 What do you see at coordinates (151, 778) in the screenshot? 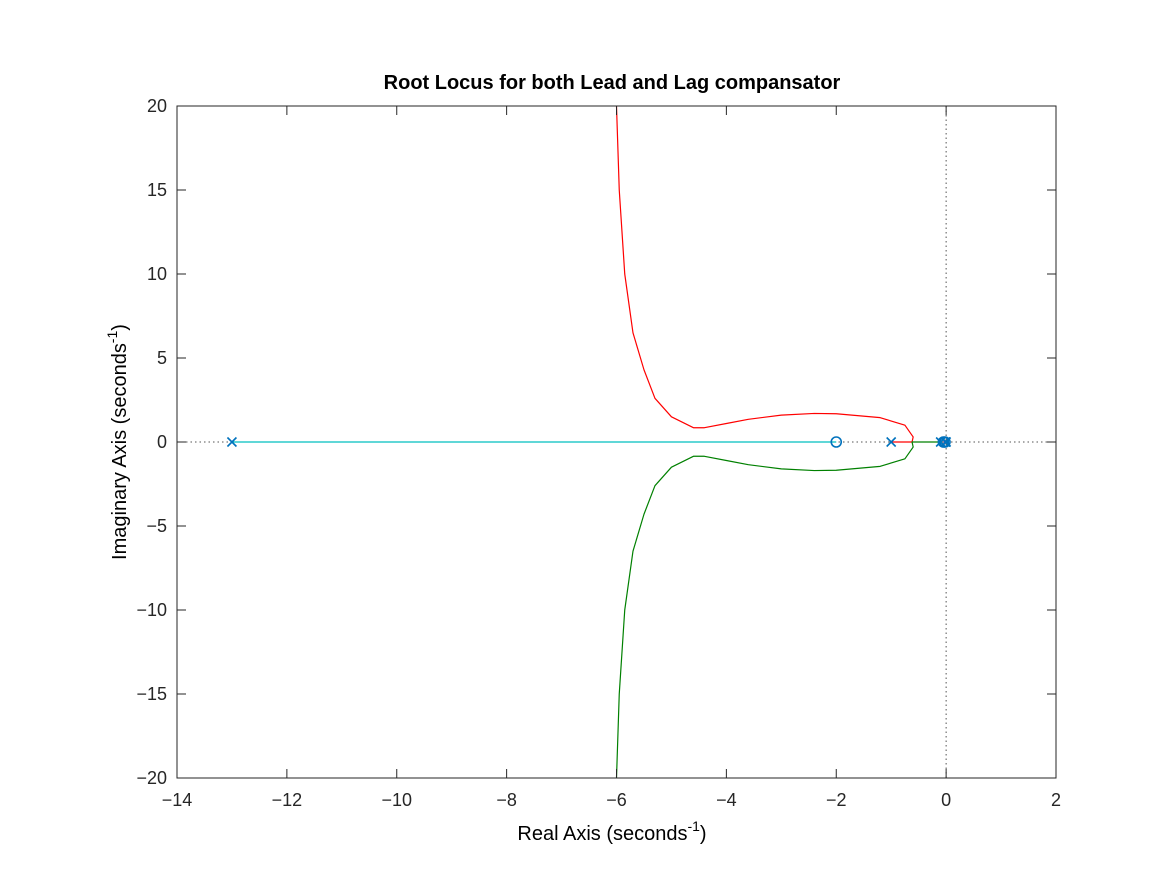
I see `y-tick-label: −20` at bounding box center [151, 778].